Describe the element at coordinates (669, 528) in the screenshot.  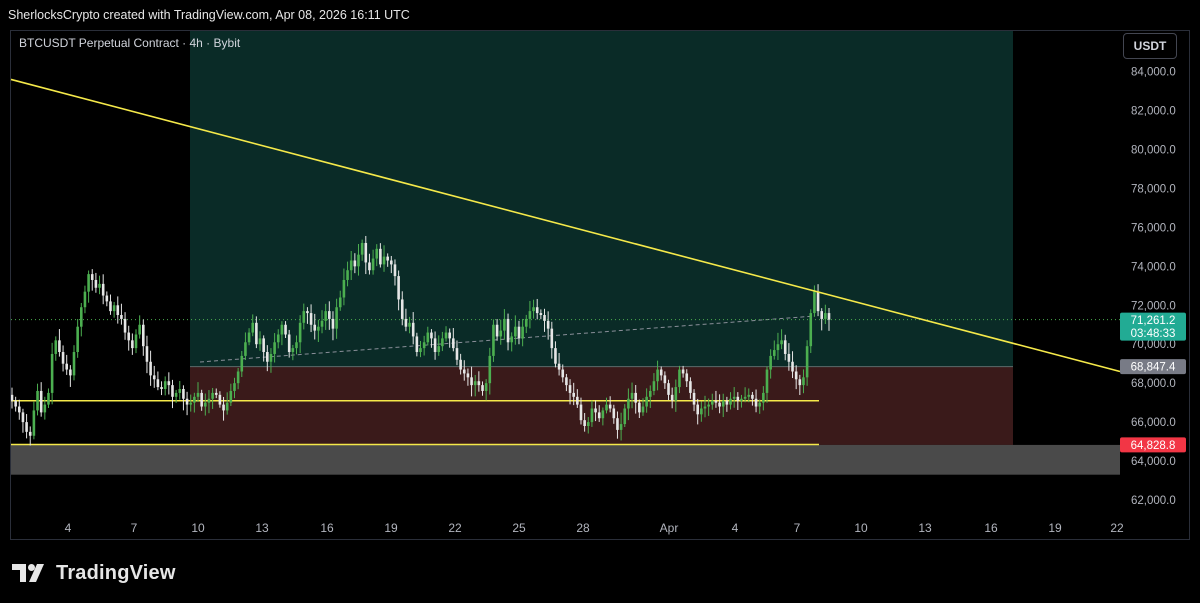
I see `x-tick-label: Apr` at that location.